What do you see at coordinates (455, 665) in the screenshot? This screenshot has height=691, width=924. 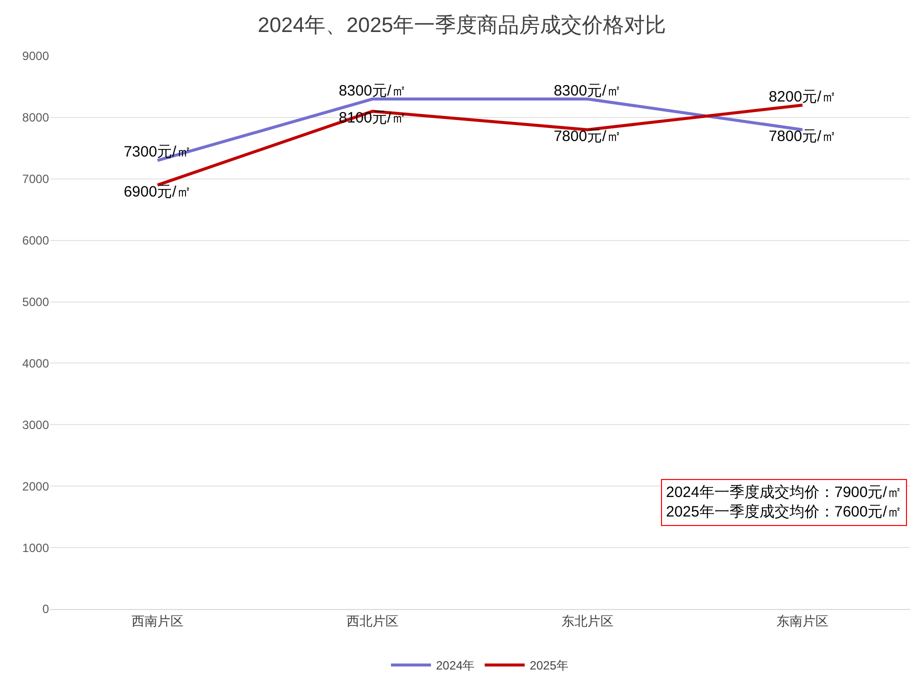 I see `legend-label: 2024年` at bounding box center [455, 665].